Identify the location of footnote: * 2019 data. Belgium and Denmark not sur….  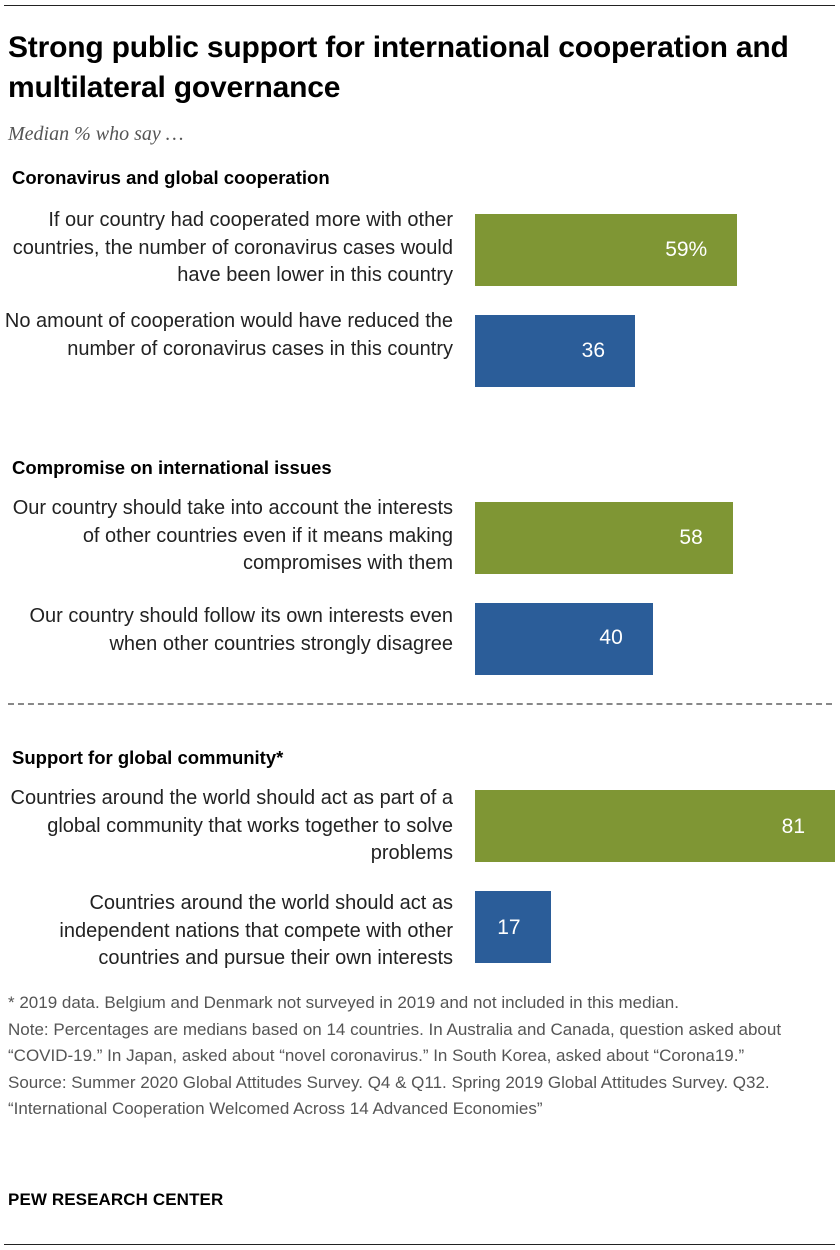
(343, 1002).